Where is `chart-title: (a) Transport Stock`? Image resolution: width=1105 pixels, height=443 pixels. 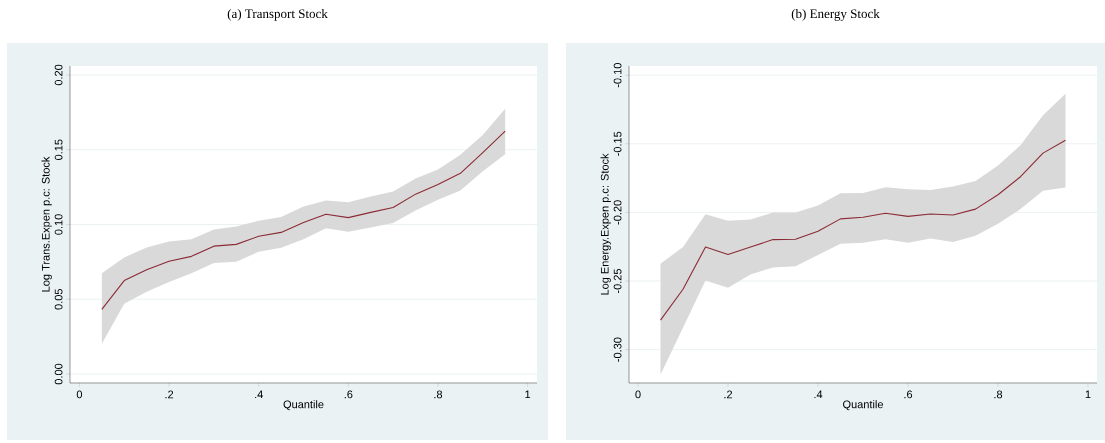 chart-title: (a) Transport Stock is located at coordinates (277, 14).